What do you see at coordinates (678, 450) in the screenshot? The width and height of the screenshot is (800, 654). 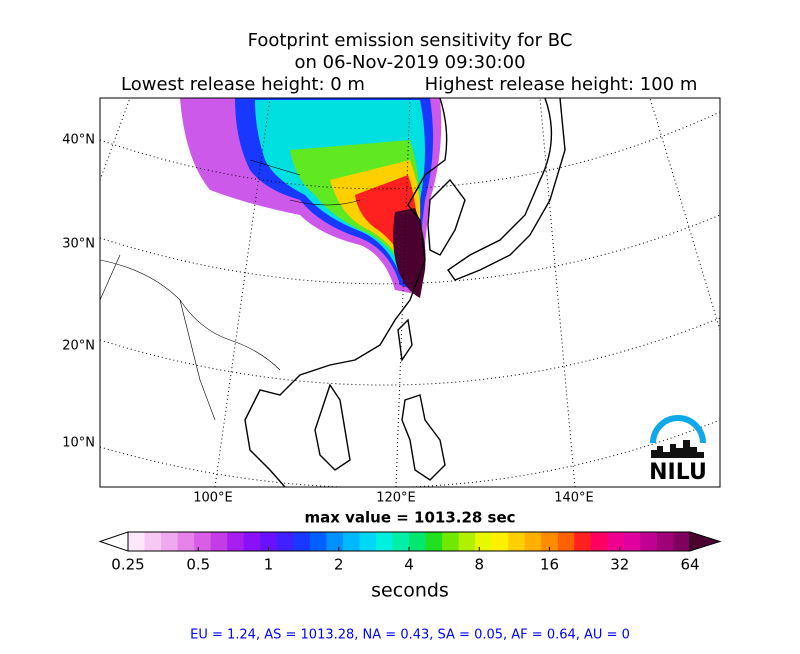 I see `logo: NILU` at bounding box center [678, 450].